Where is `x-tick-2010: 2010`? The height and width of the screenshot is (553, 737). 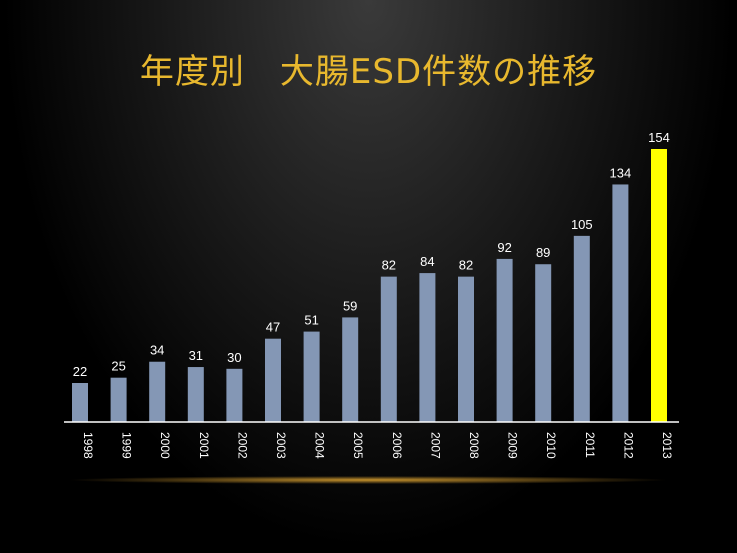
x-tick-2010: 2010 is located at coordinates (551, 445).